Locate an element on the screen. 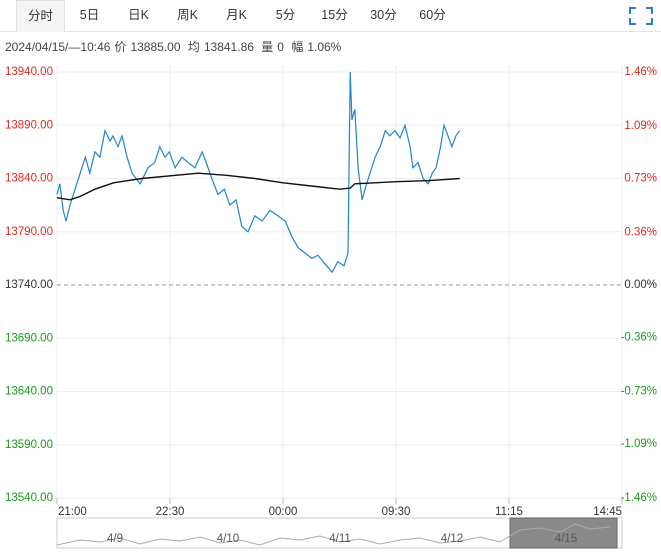 The width and height of the screenshot is (661, 556). y2-tick-label: 0.73% is located at coordinates (640, 179).